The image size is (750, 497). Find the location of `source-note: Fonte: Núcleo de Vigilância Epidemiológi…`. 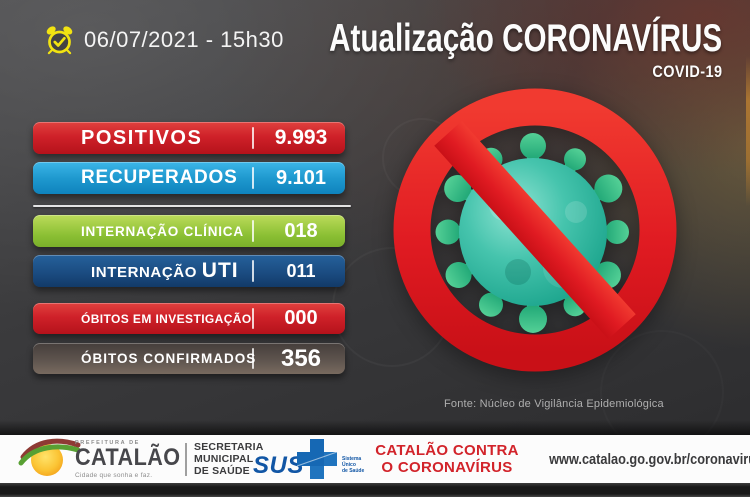

source-note: Fonte: Núcleo de Vigilância Epidemiológi… is located at coordinates (554, 404).